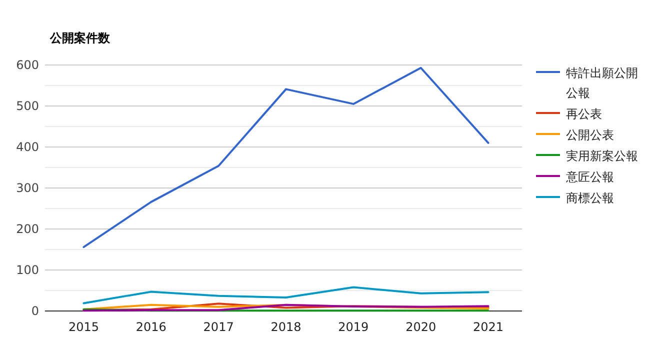 The height and width of the screenshot is (358, 654). Describe the element at coordinates (218, 327) in the screenshot. I see `x-tick-label: 2017` at that location.